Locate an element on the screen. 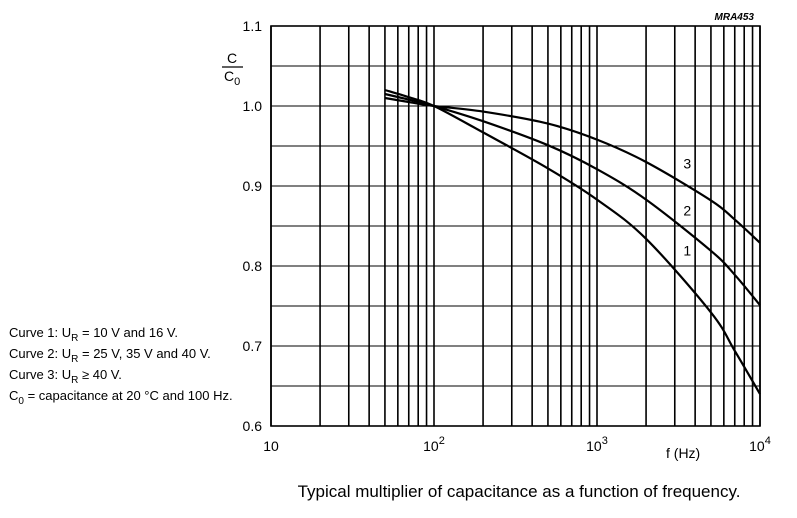 The height and width of the screenshot is (518, 797). x-tick-label: 10² is located at coordinates (434, 444).